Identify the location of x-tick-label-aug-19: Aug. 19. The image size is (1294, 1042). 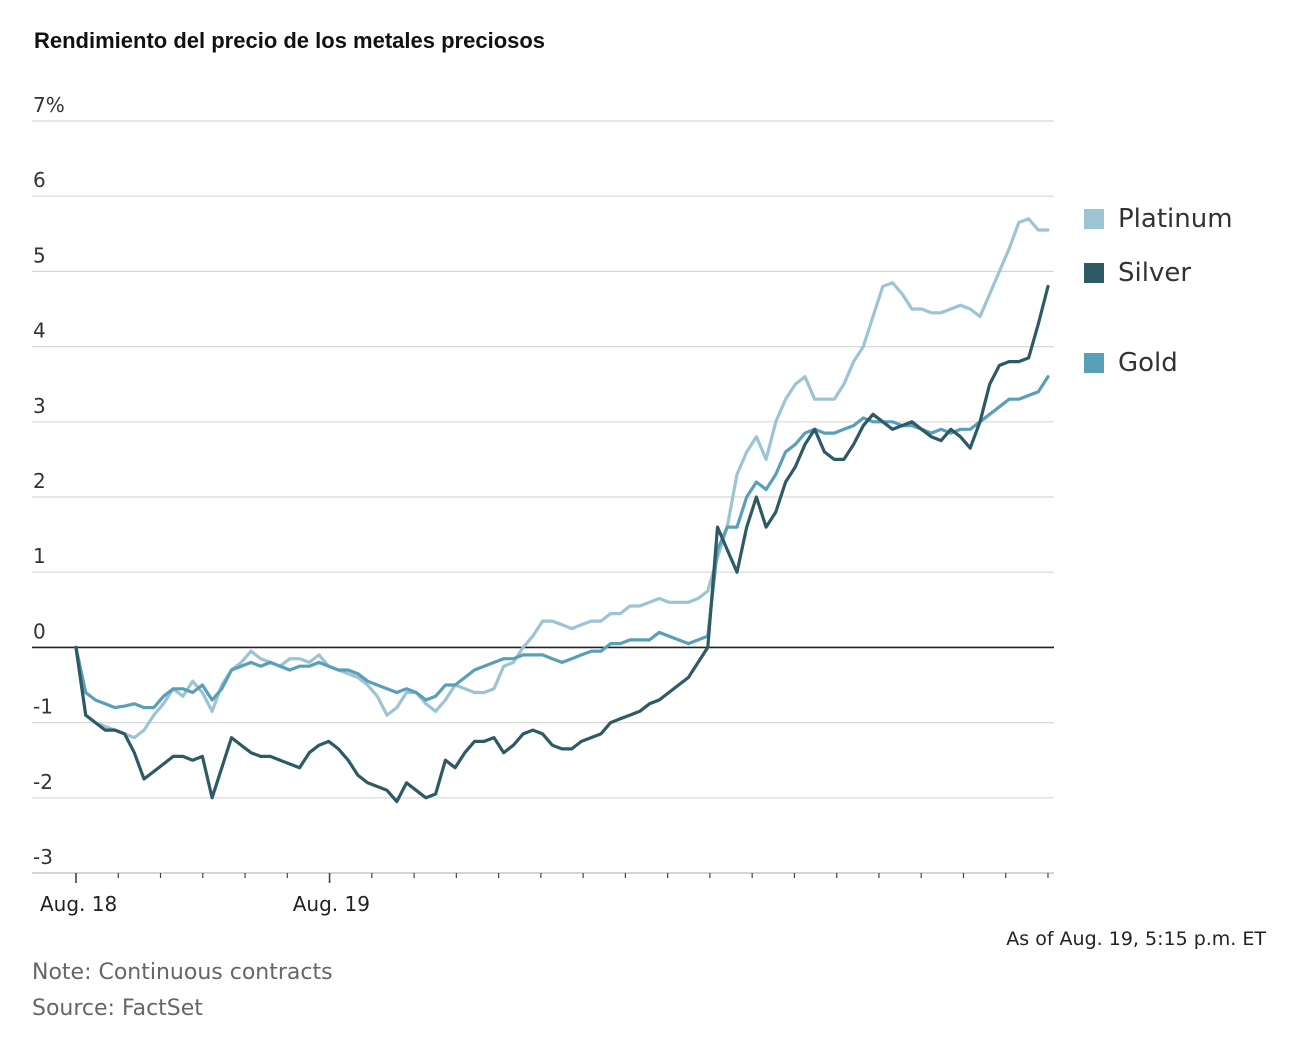
(331, 904).